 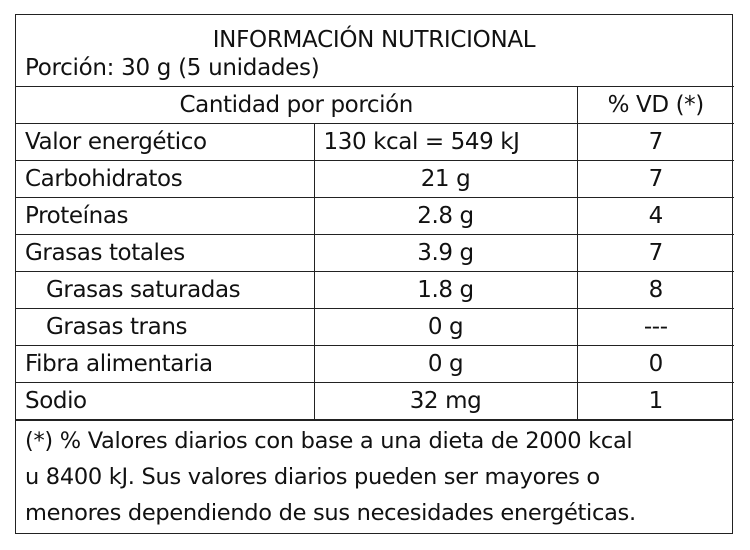 I want to click on table-row: Carbohidratos 21 g 7, so click(x=375, y=179).